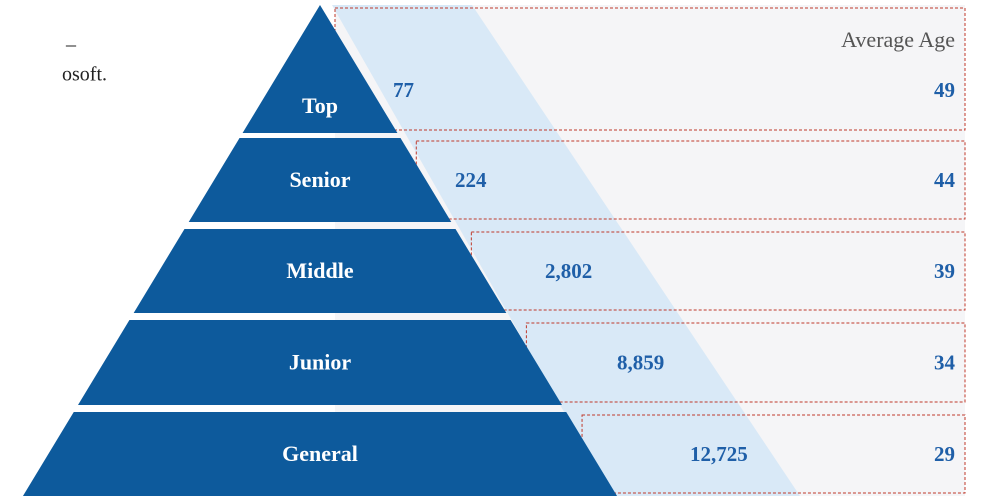 Image resolution: width=992 pixels, height=496 pixels. I want to click on level-count: 2,802, so click(568, 271).